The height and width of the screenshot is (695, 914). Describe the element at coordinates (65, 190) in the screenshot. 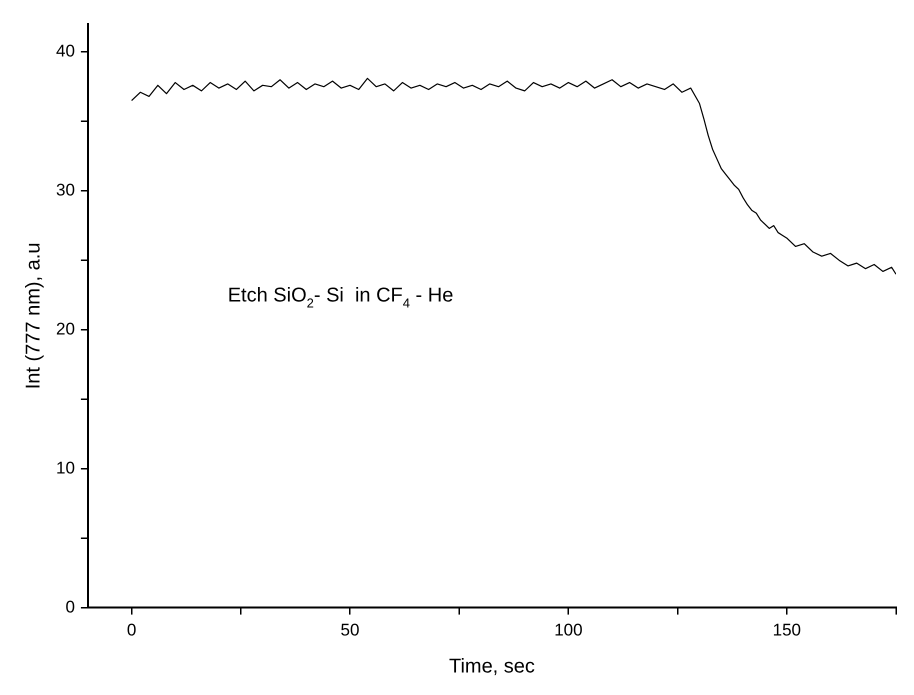

I see `y-tick-label: 30` at that location.